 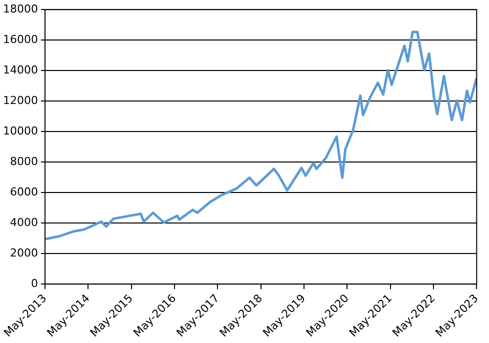 What do you see at coordinates (34, 283) in the screenshot?
I see `y-tick-label: 0` at bounding box center [34, 283].